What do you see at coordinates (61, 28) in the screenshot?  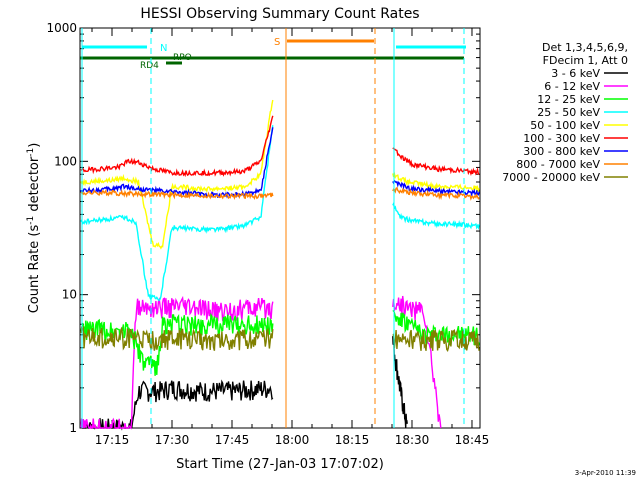 I see `y-tick-label: 1000` at bounding box center [61, 28].